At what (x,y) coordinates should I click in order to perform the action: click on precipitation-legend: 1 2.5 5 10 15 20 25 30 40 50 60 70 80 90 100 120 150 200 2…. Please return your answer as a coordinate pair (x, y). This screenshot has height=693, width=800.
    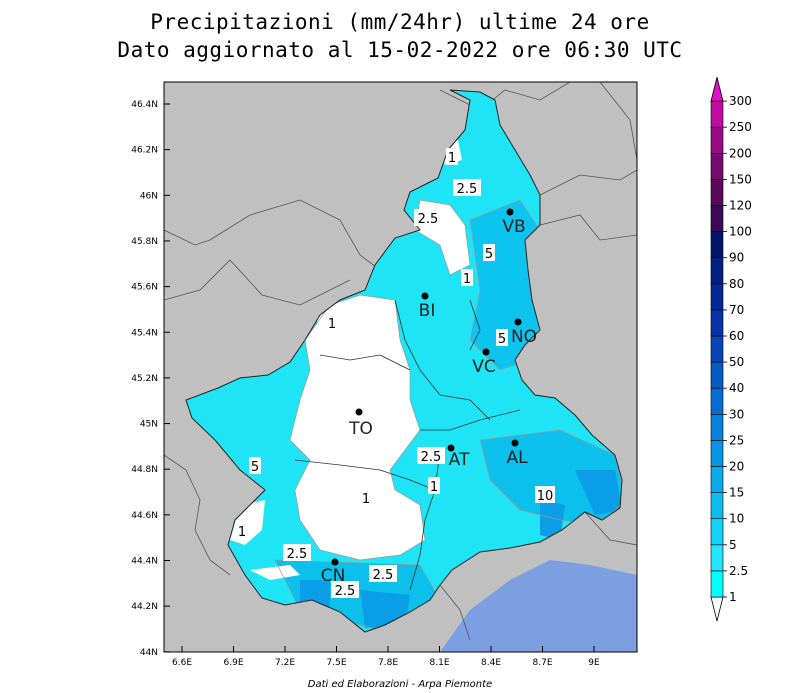
    Looking at the image, I should click on (731, 349).